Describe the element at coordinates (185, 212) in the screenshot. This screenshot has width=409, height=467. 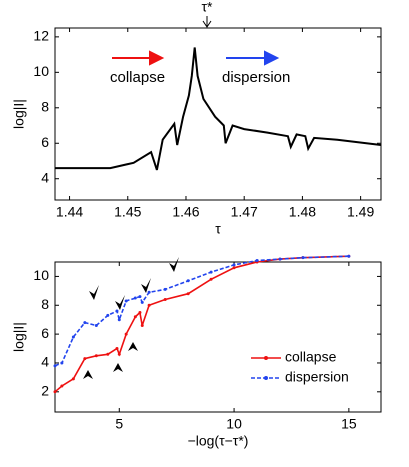
I see `x-tick-label: 1.46` at that location.